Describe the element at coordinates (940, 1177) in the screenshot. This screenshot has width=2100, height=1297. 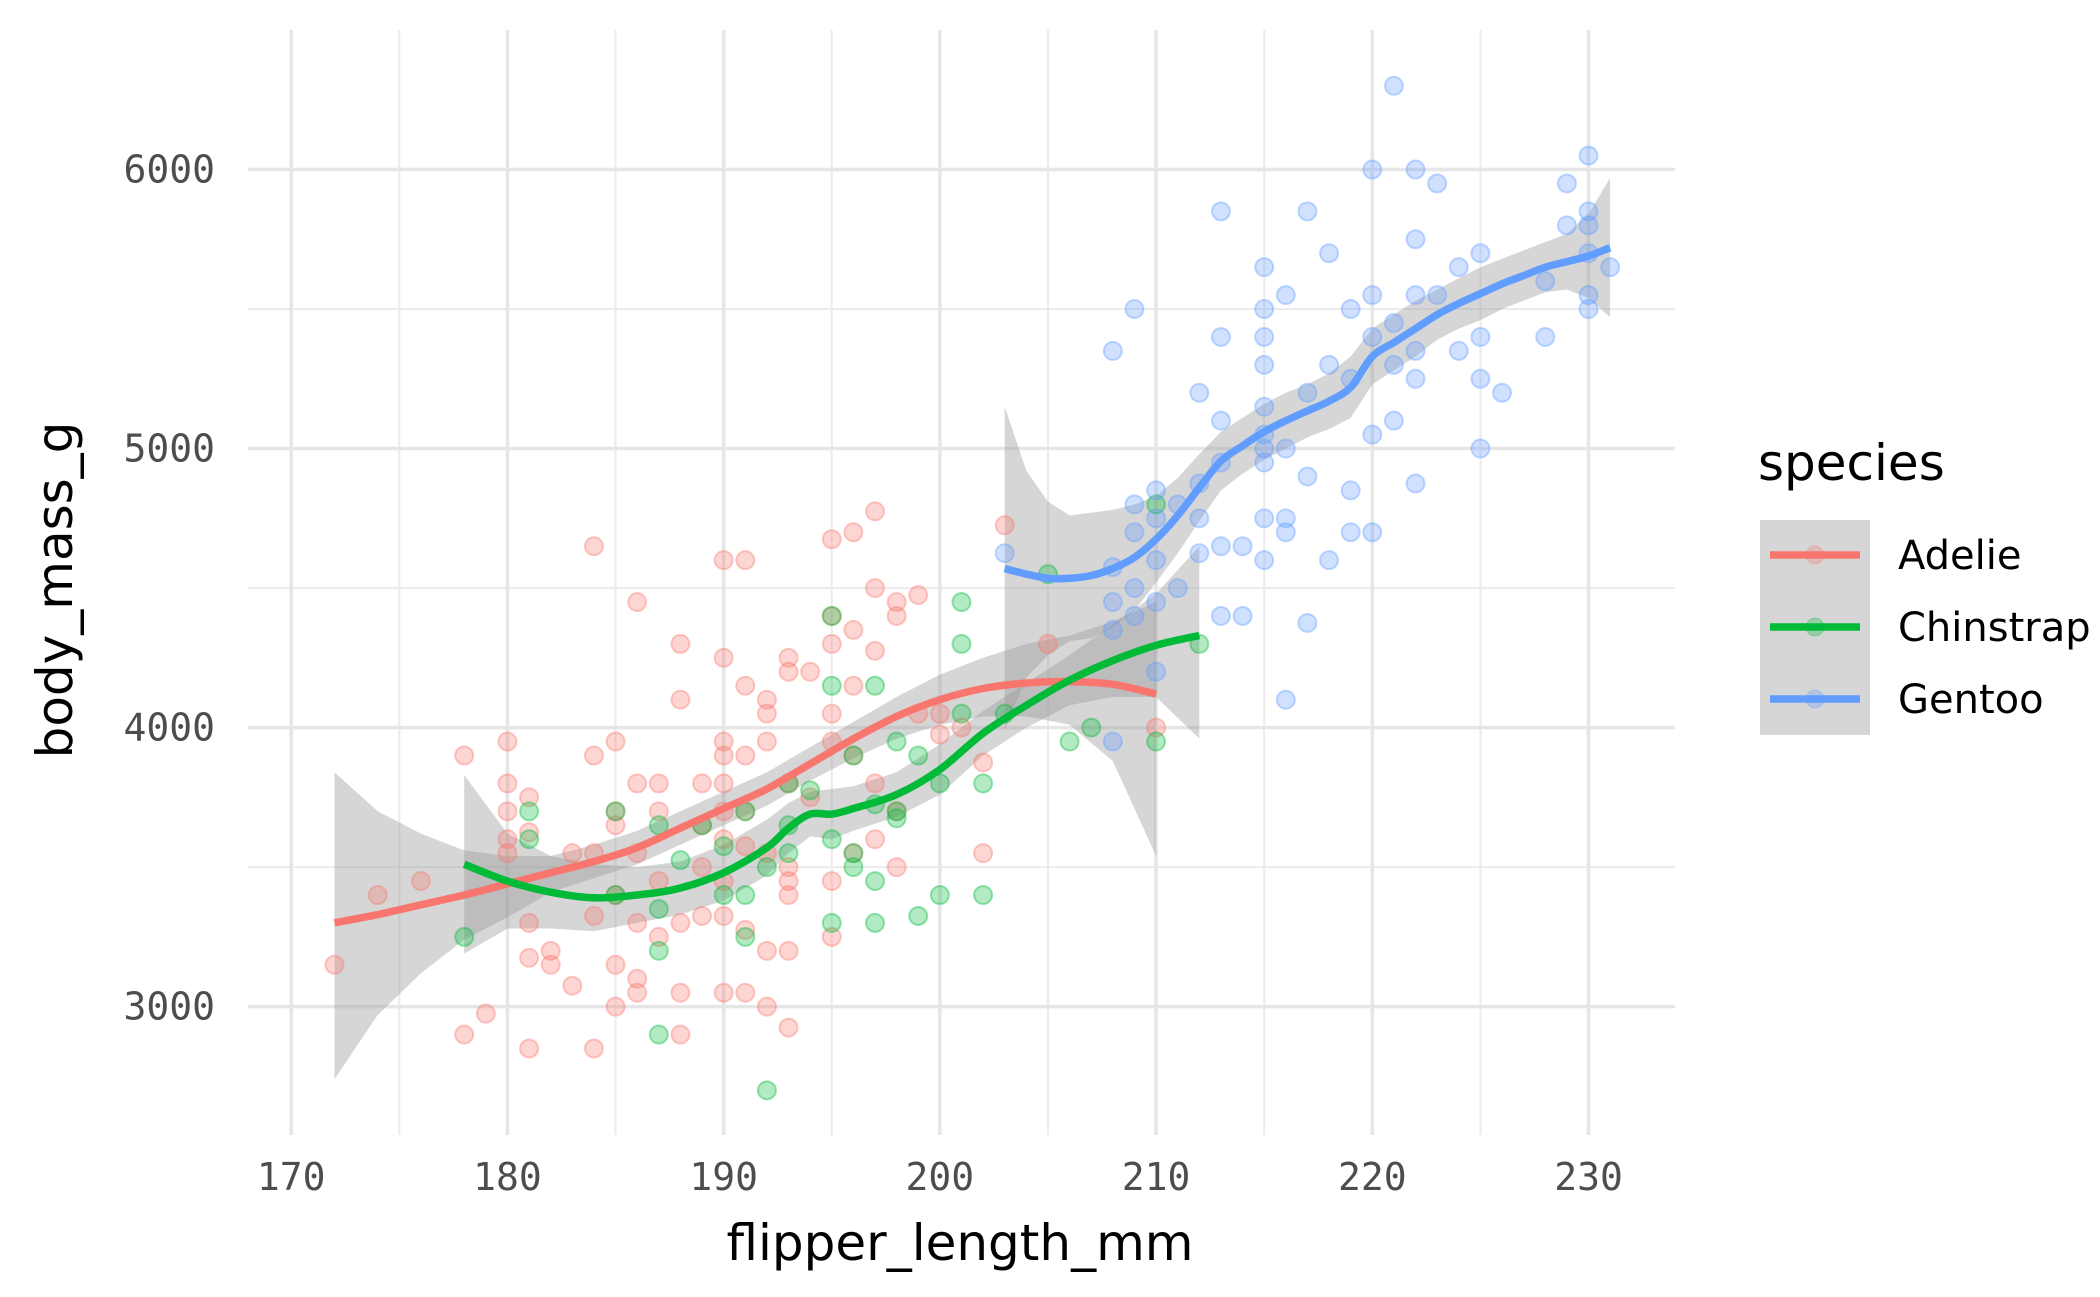
I see `x-axis-ticks: 170 180 190 200 210 220 230` at that location.